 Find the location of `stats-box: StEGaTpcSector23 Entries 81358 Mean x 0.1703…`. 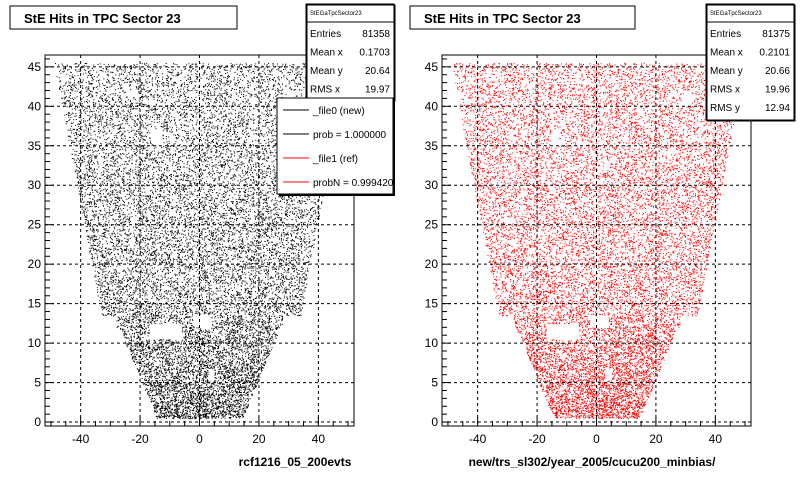

stats-box: StEGaTpcSector23 Entries 81358 Mean x 0.1703… is located at coordinates (350, 52).